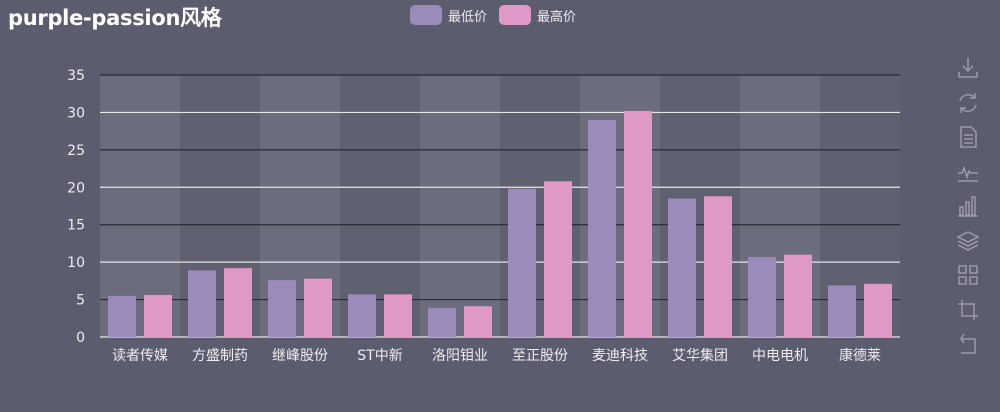  Describe the element at coordinates (76, 263) in the screenshot. I see `y-tick-label: 10` at that location.